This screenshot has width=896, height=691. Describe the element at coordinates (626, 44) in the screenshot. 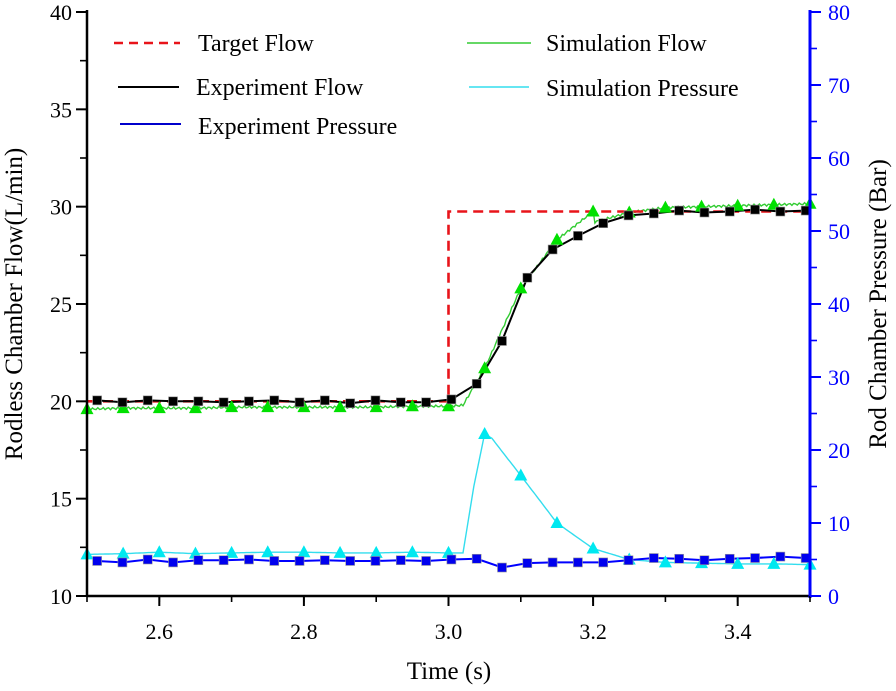

I see `legend-label-simulation-flow: Simulation Flow` at that location.